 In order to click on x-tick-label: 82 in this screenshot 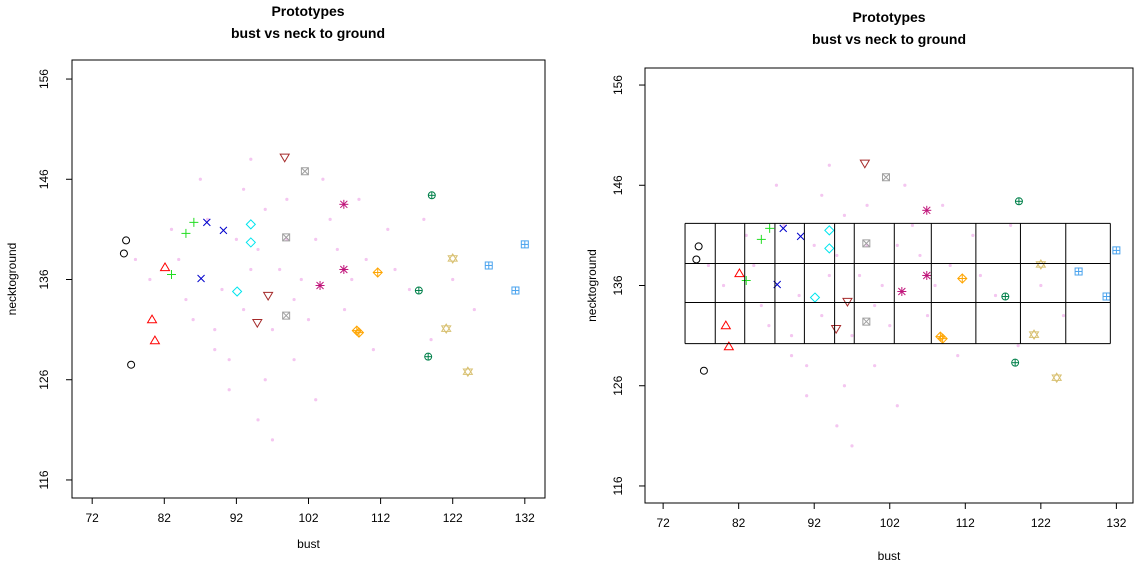, I will do `click(165, 518)`.